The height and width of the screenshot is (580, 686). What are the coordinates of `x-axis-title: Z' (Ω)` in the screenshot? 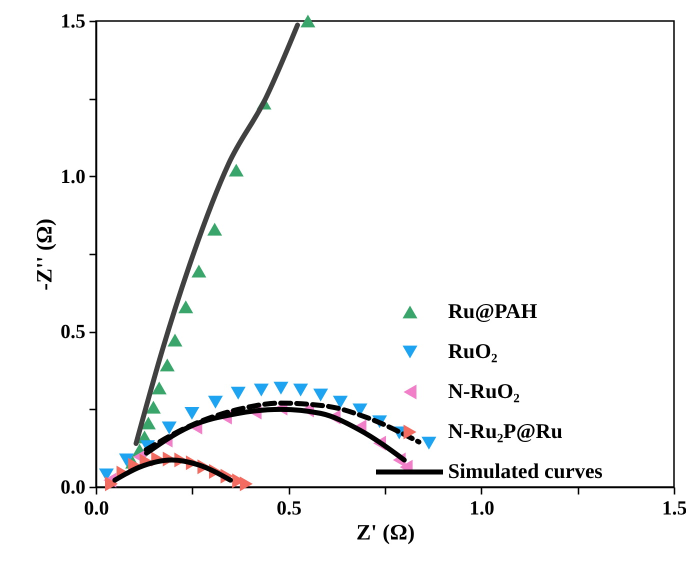 It's located at (385, 532).